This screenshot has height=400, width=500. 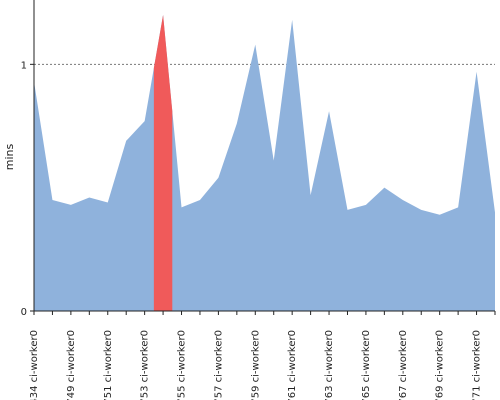 What do you see at coordinates (218, 365) in the screenshot?
I see `x-tick-label: #6757 ci-worker0` at bounding box center [218, 365].